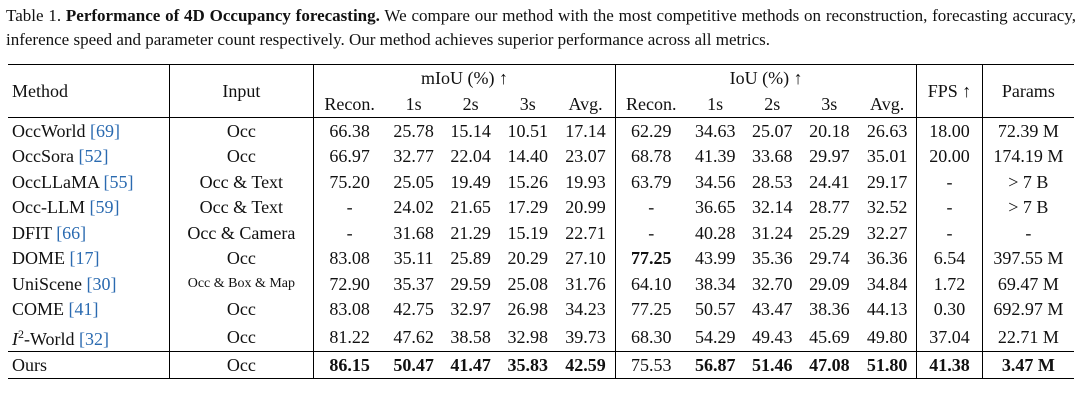 Image resolution: width=1080 pixels, height=410 pixels. I want to click on value-cell: 43.99, so click(715, 258).